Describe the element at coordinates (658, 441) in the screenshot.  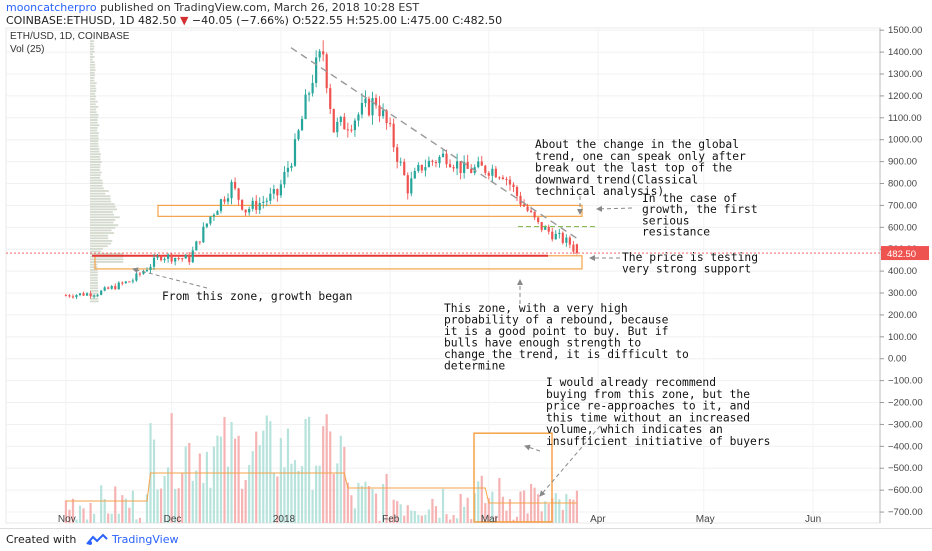
I see `annotation-volume: insufficient initiative of buyers` at that location.